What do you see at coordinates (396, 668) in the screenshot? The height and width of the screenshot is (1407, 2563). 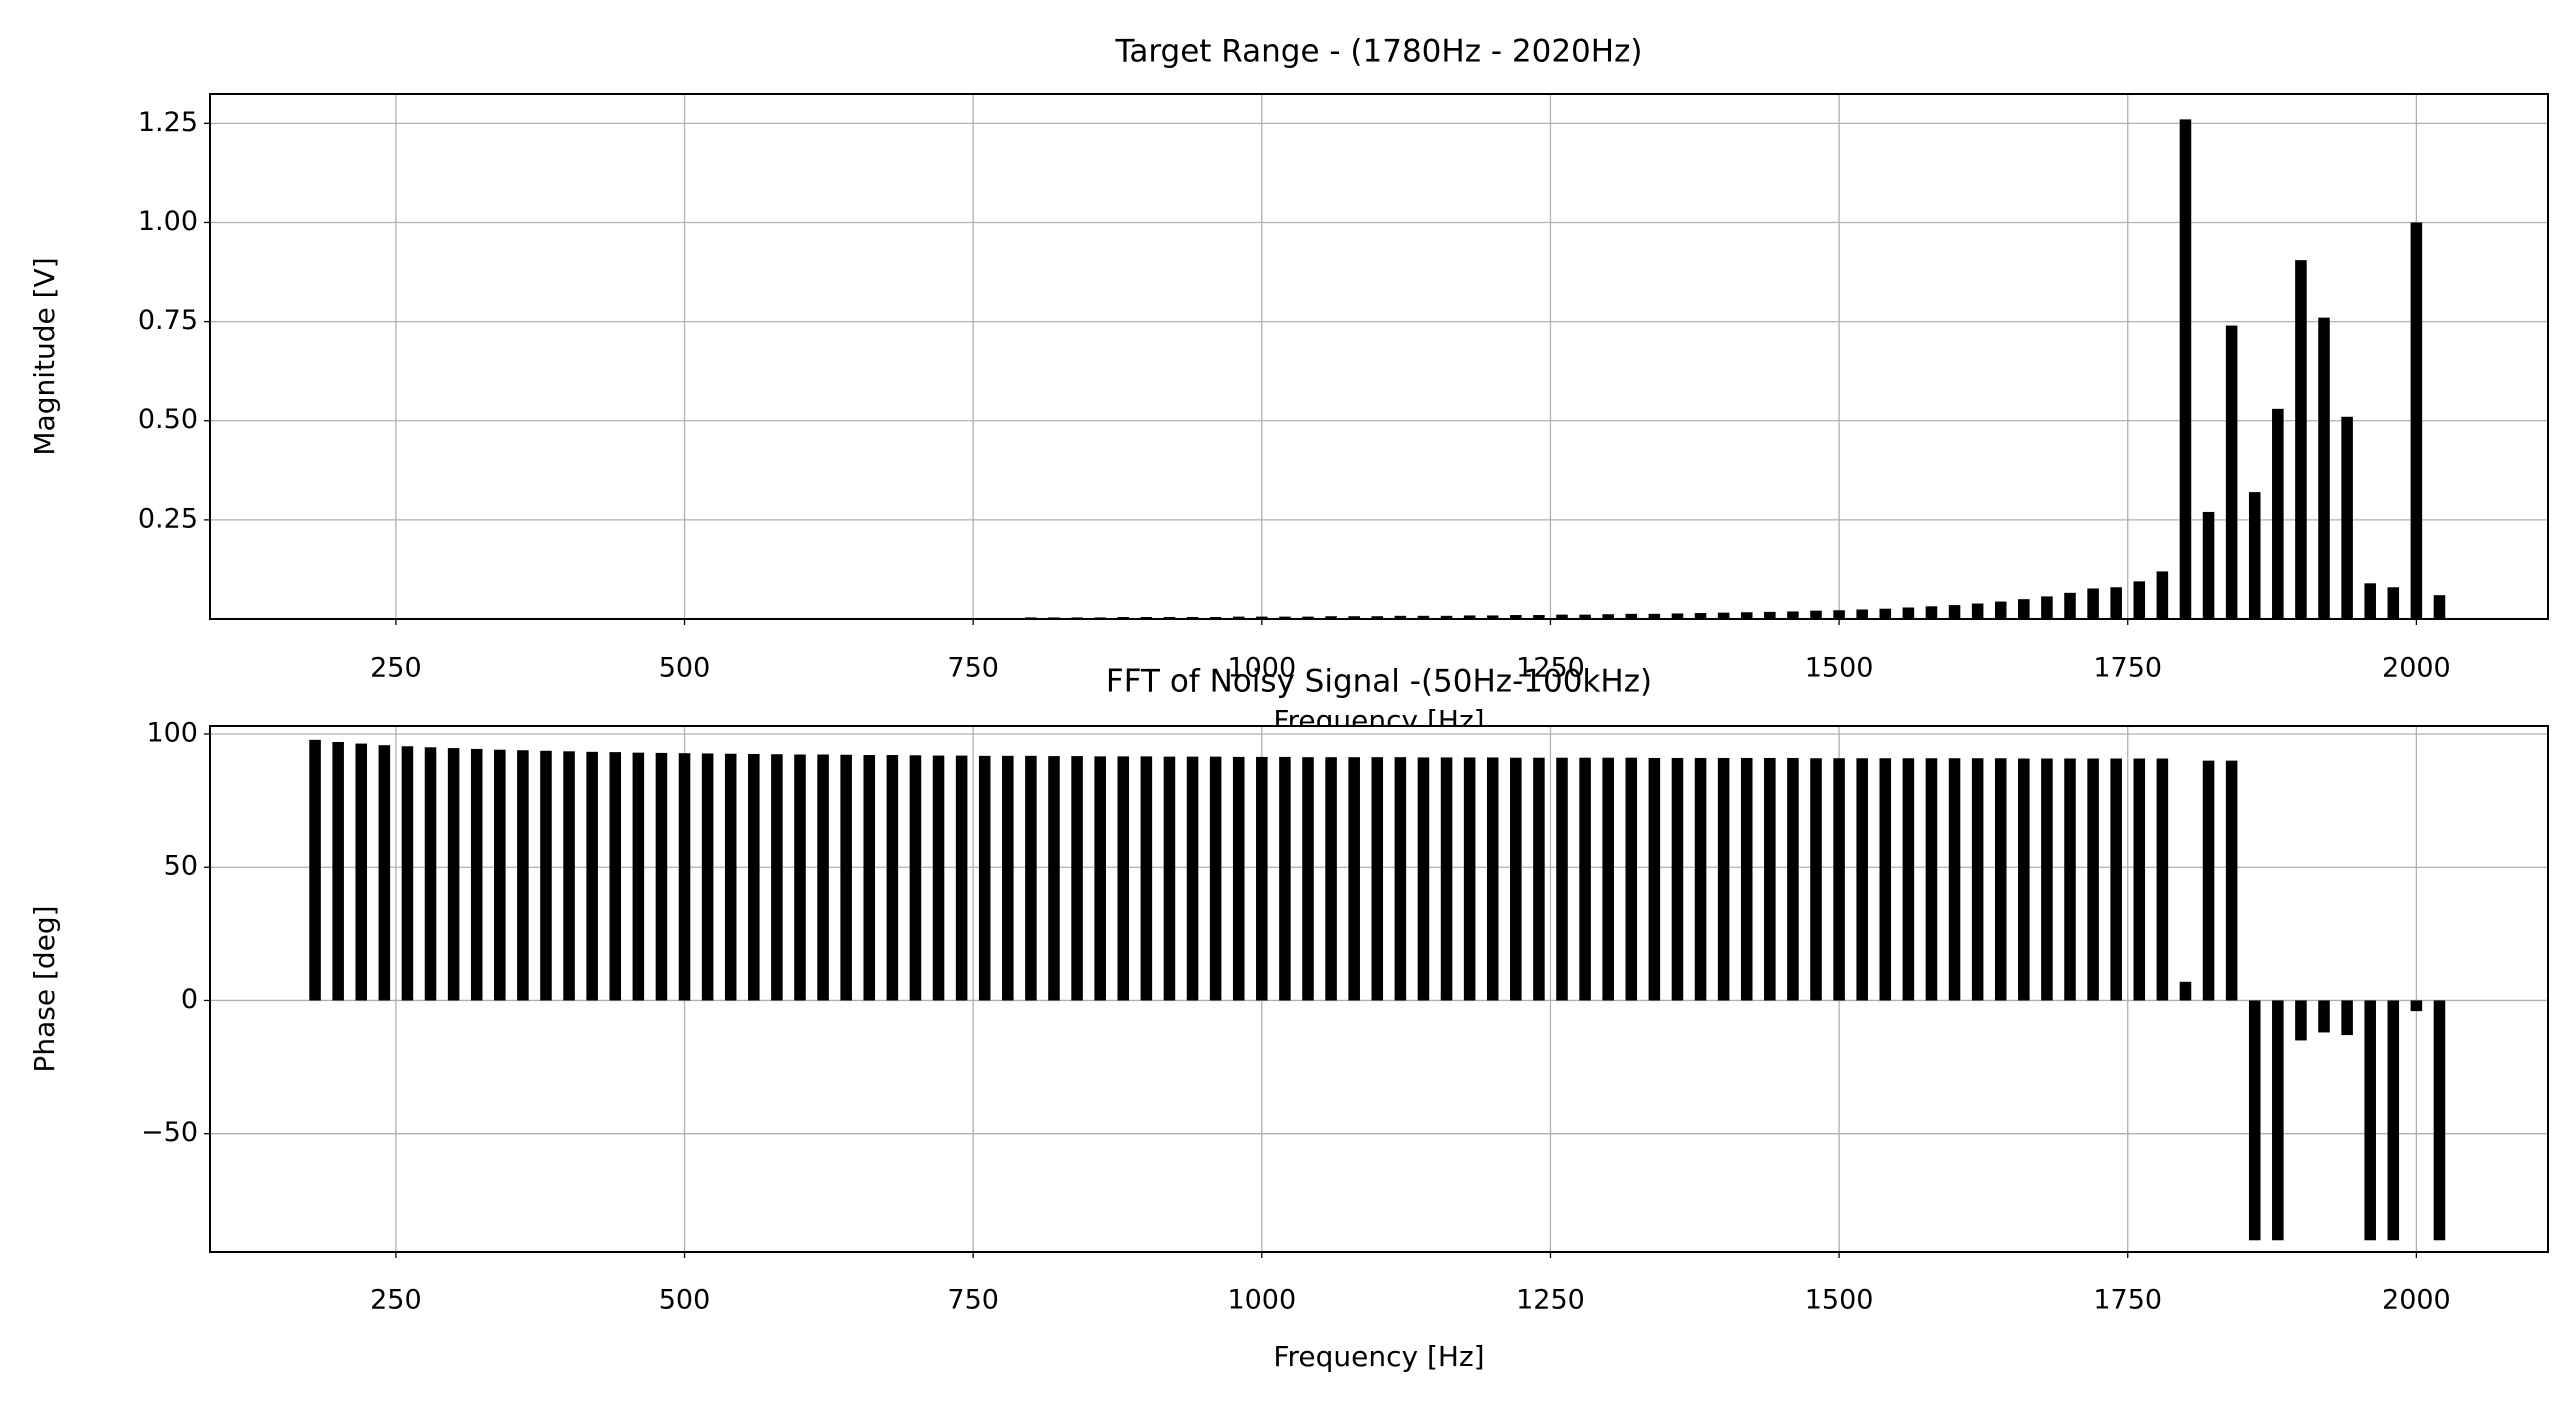 I see `x-tick-label: 250` at bounding box center [396, 668].